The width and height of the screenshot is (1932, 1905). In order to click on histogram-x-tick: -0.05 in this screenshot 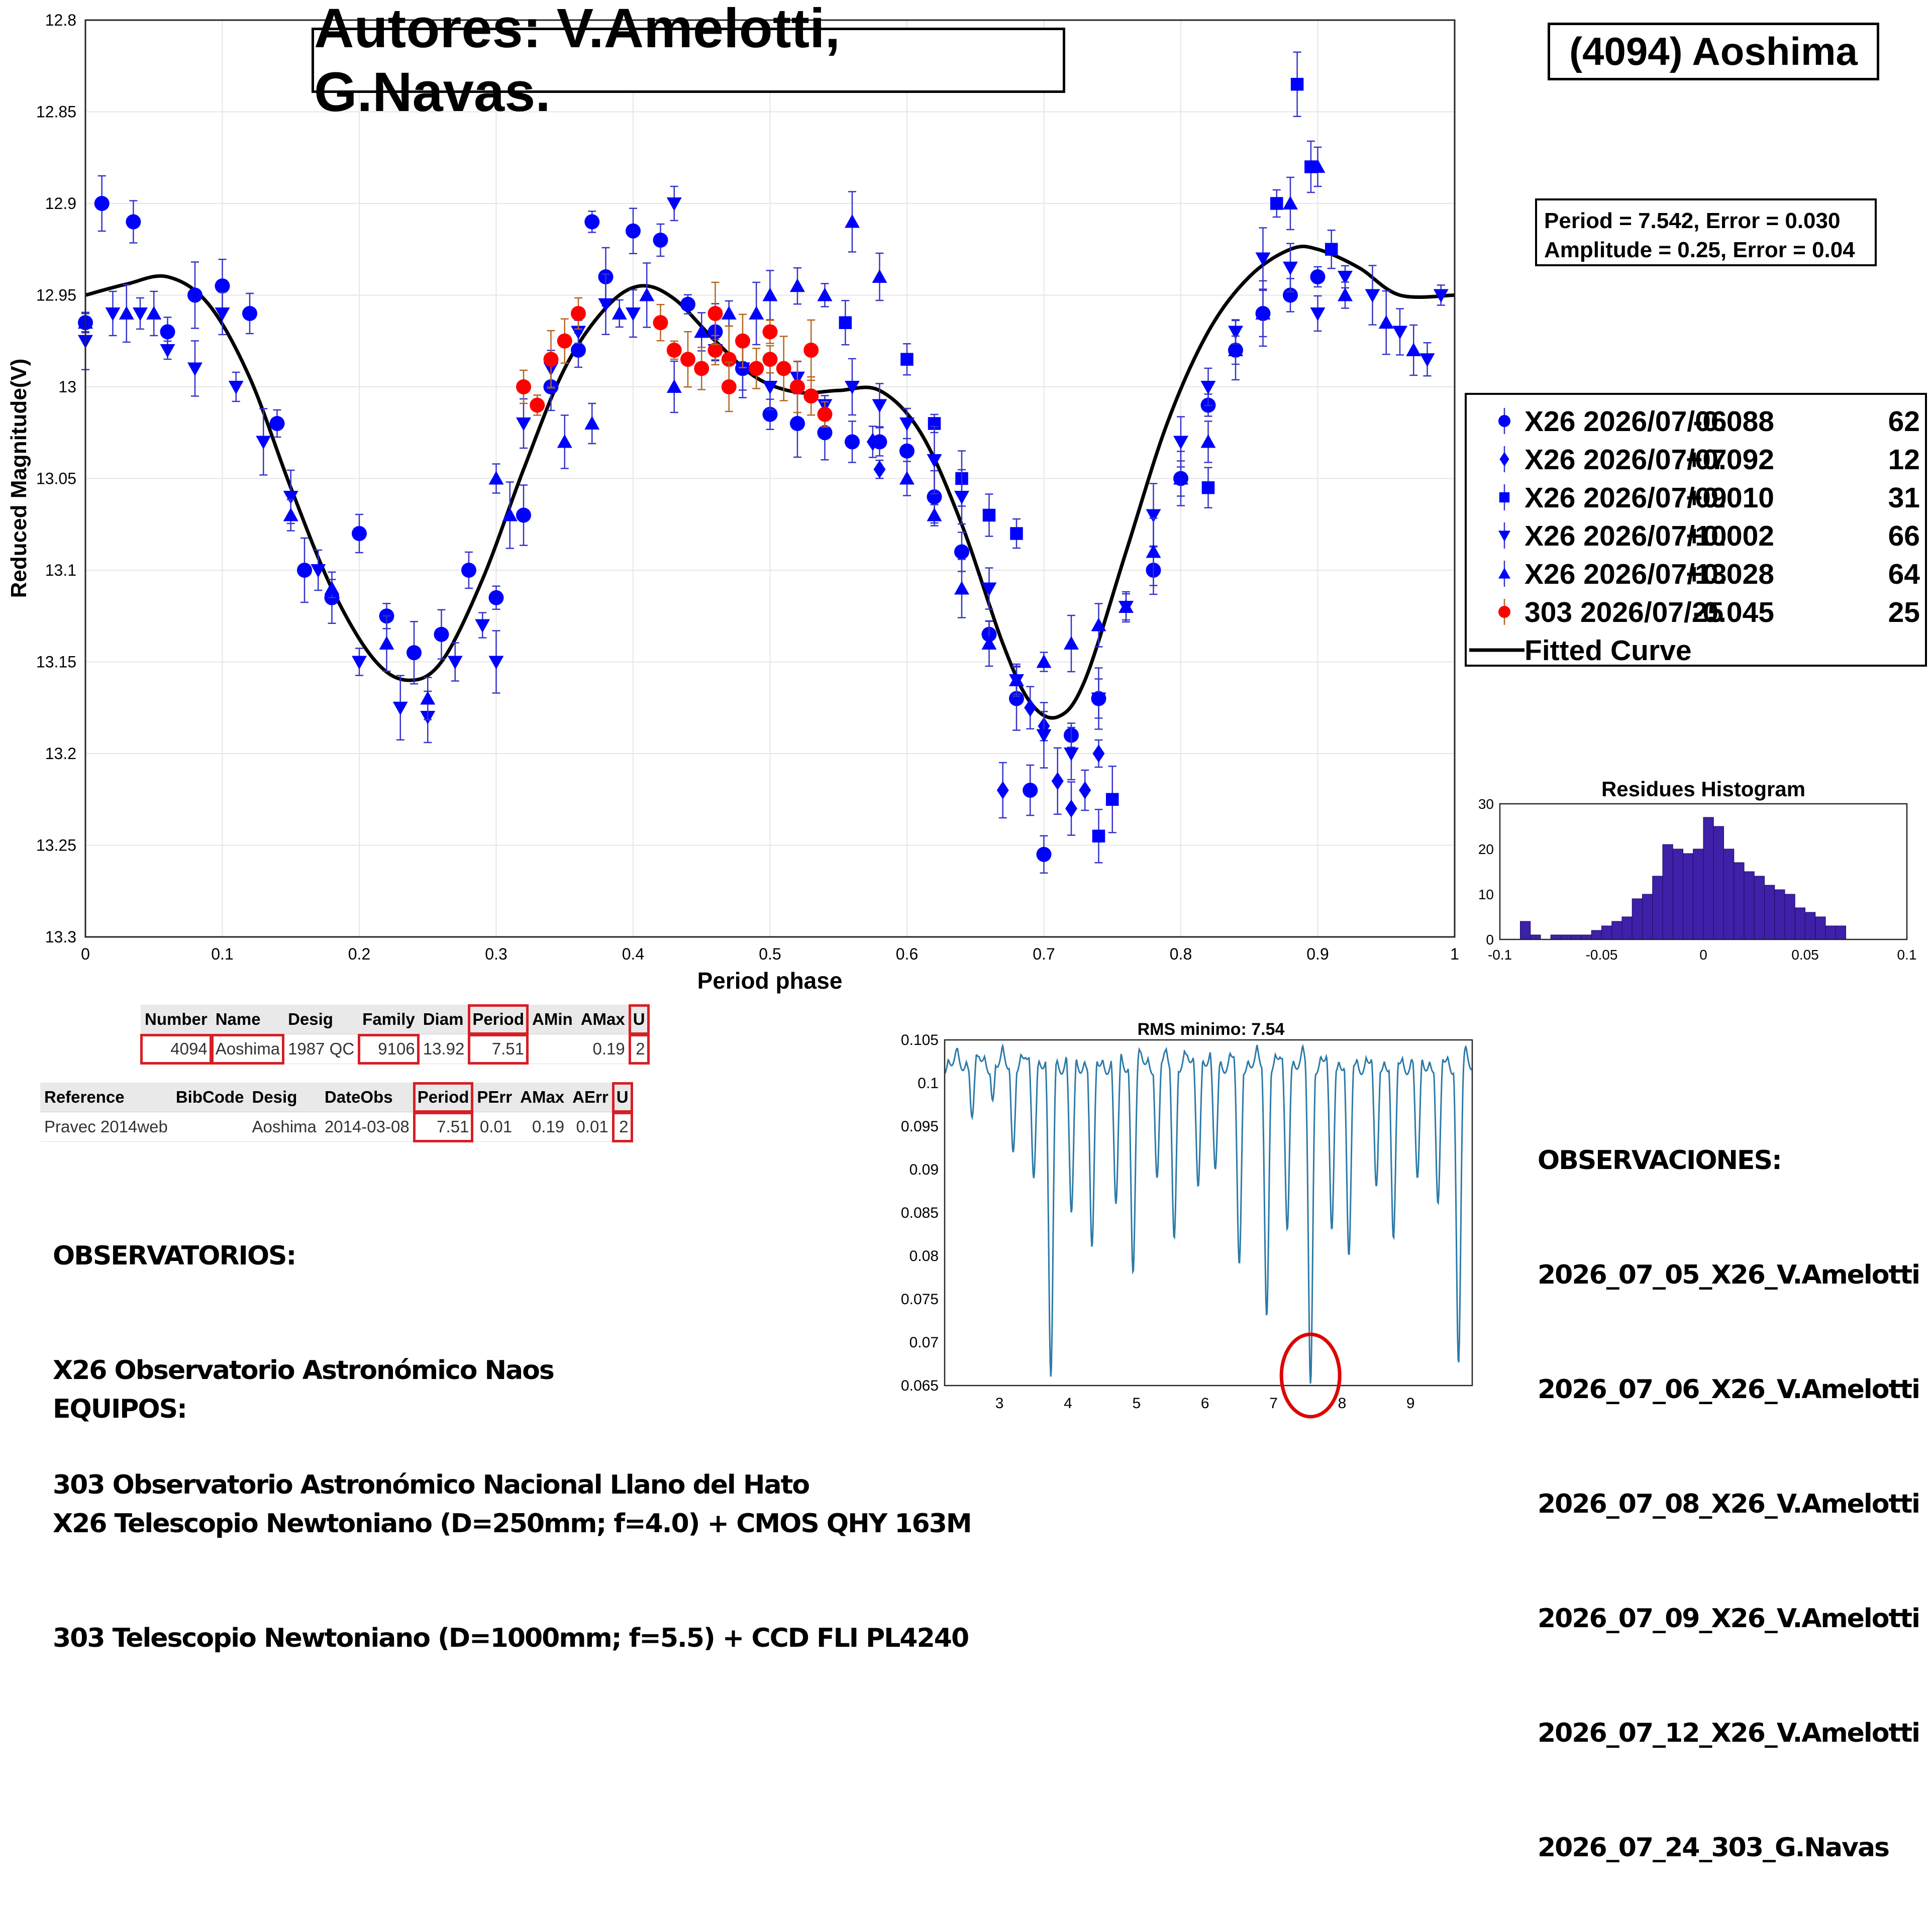, I will do `click(1602, 955)`.